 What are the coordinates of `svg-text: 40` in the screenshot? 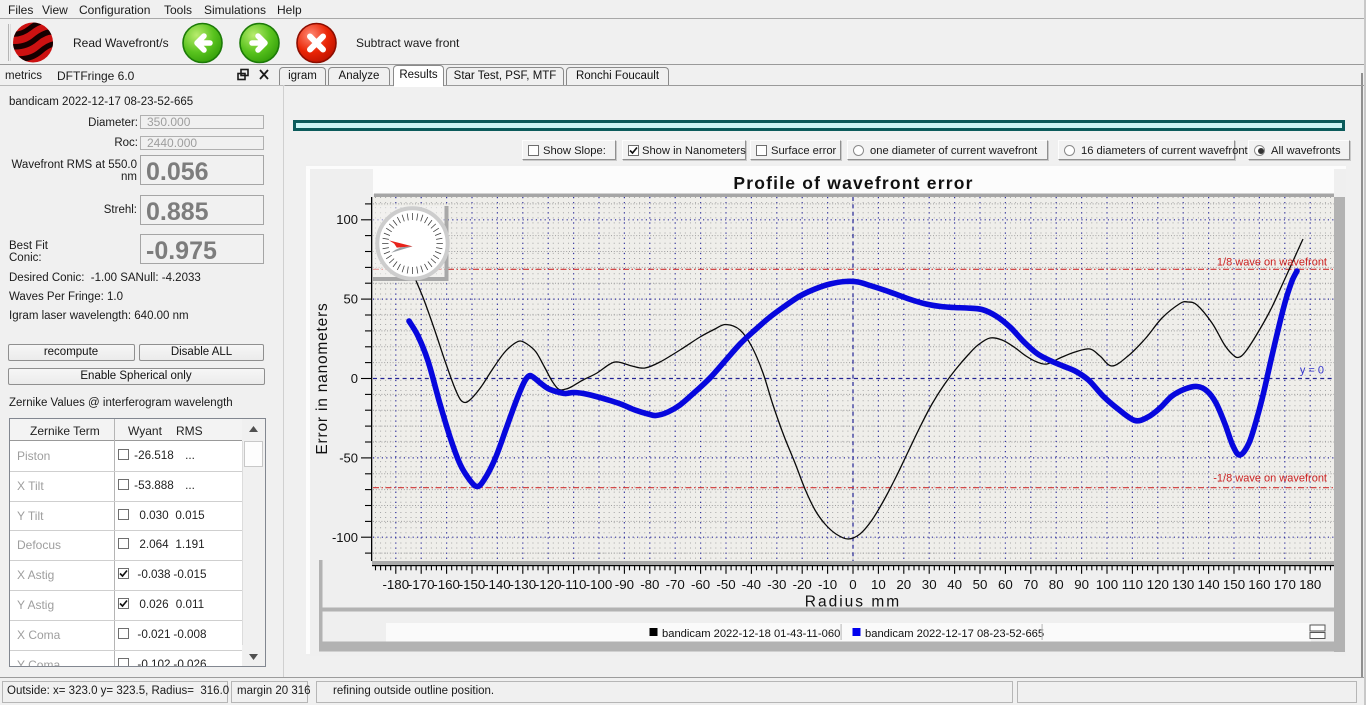 It's located at (954, 584).